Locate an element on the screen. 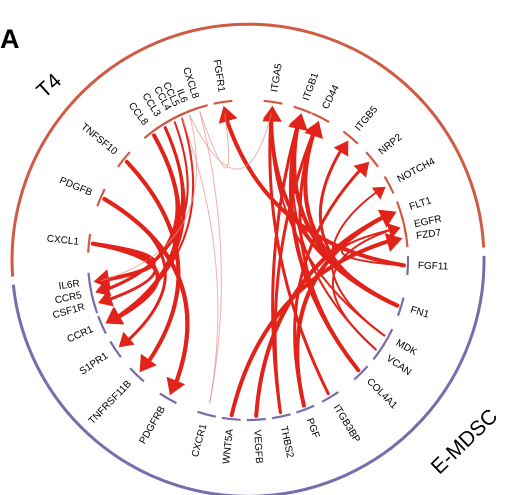 The width and height of the screenshot is (514, 495). chord-tnfsf10-tnfrsf11b is located at coordinates (152, 264).